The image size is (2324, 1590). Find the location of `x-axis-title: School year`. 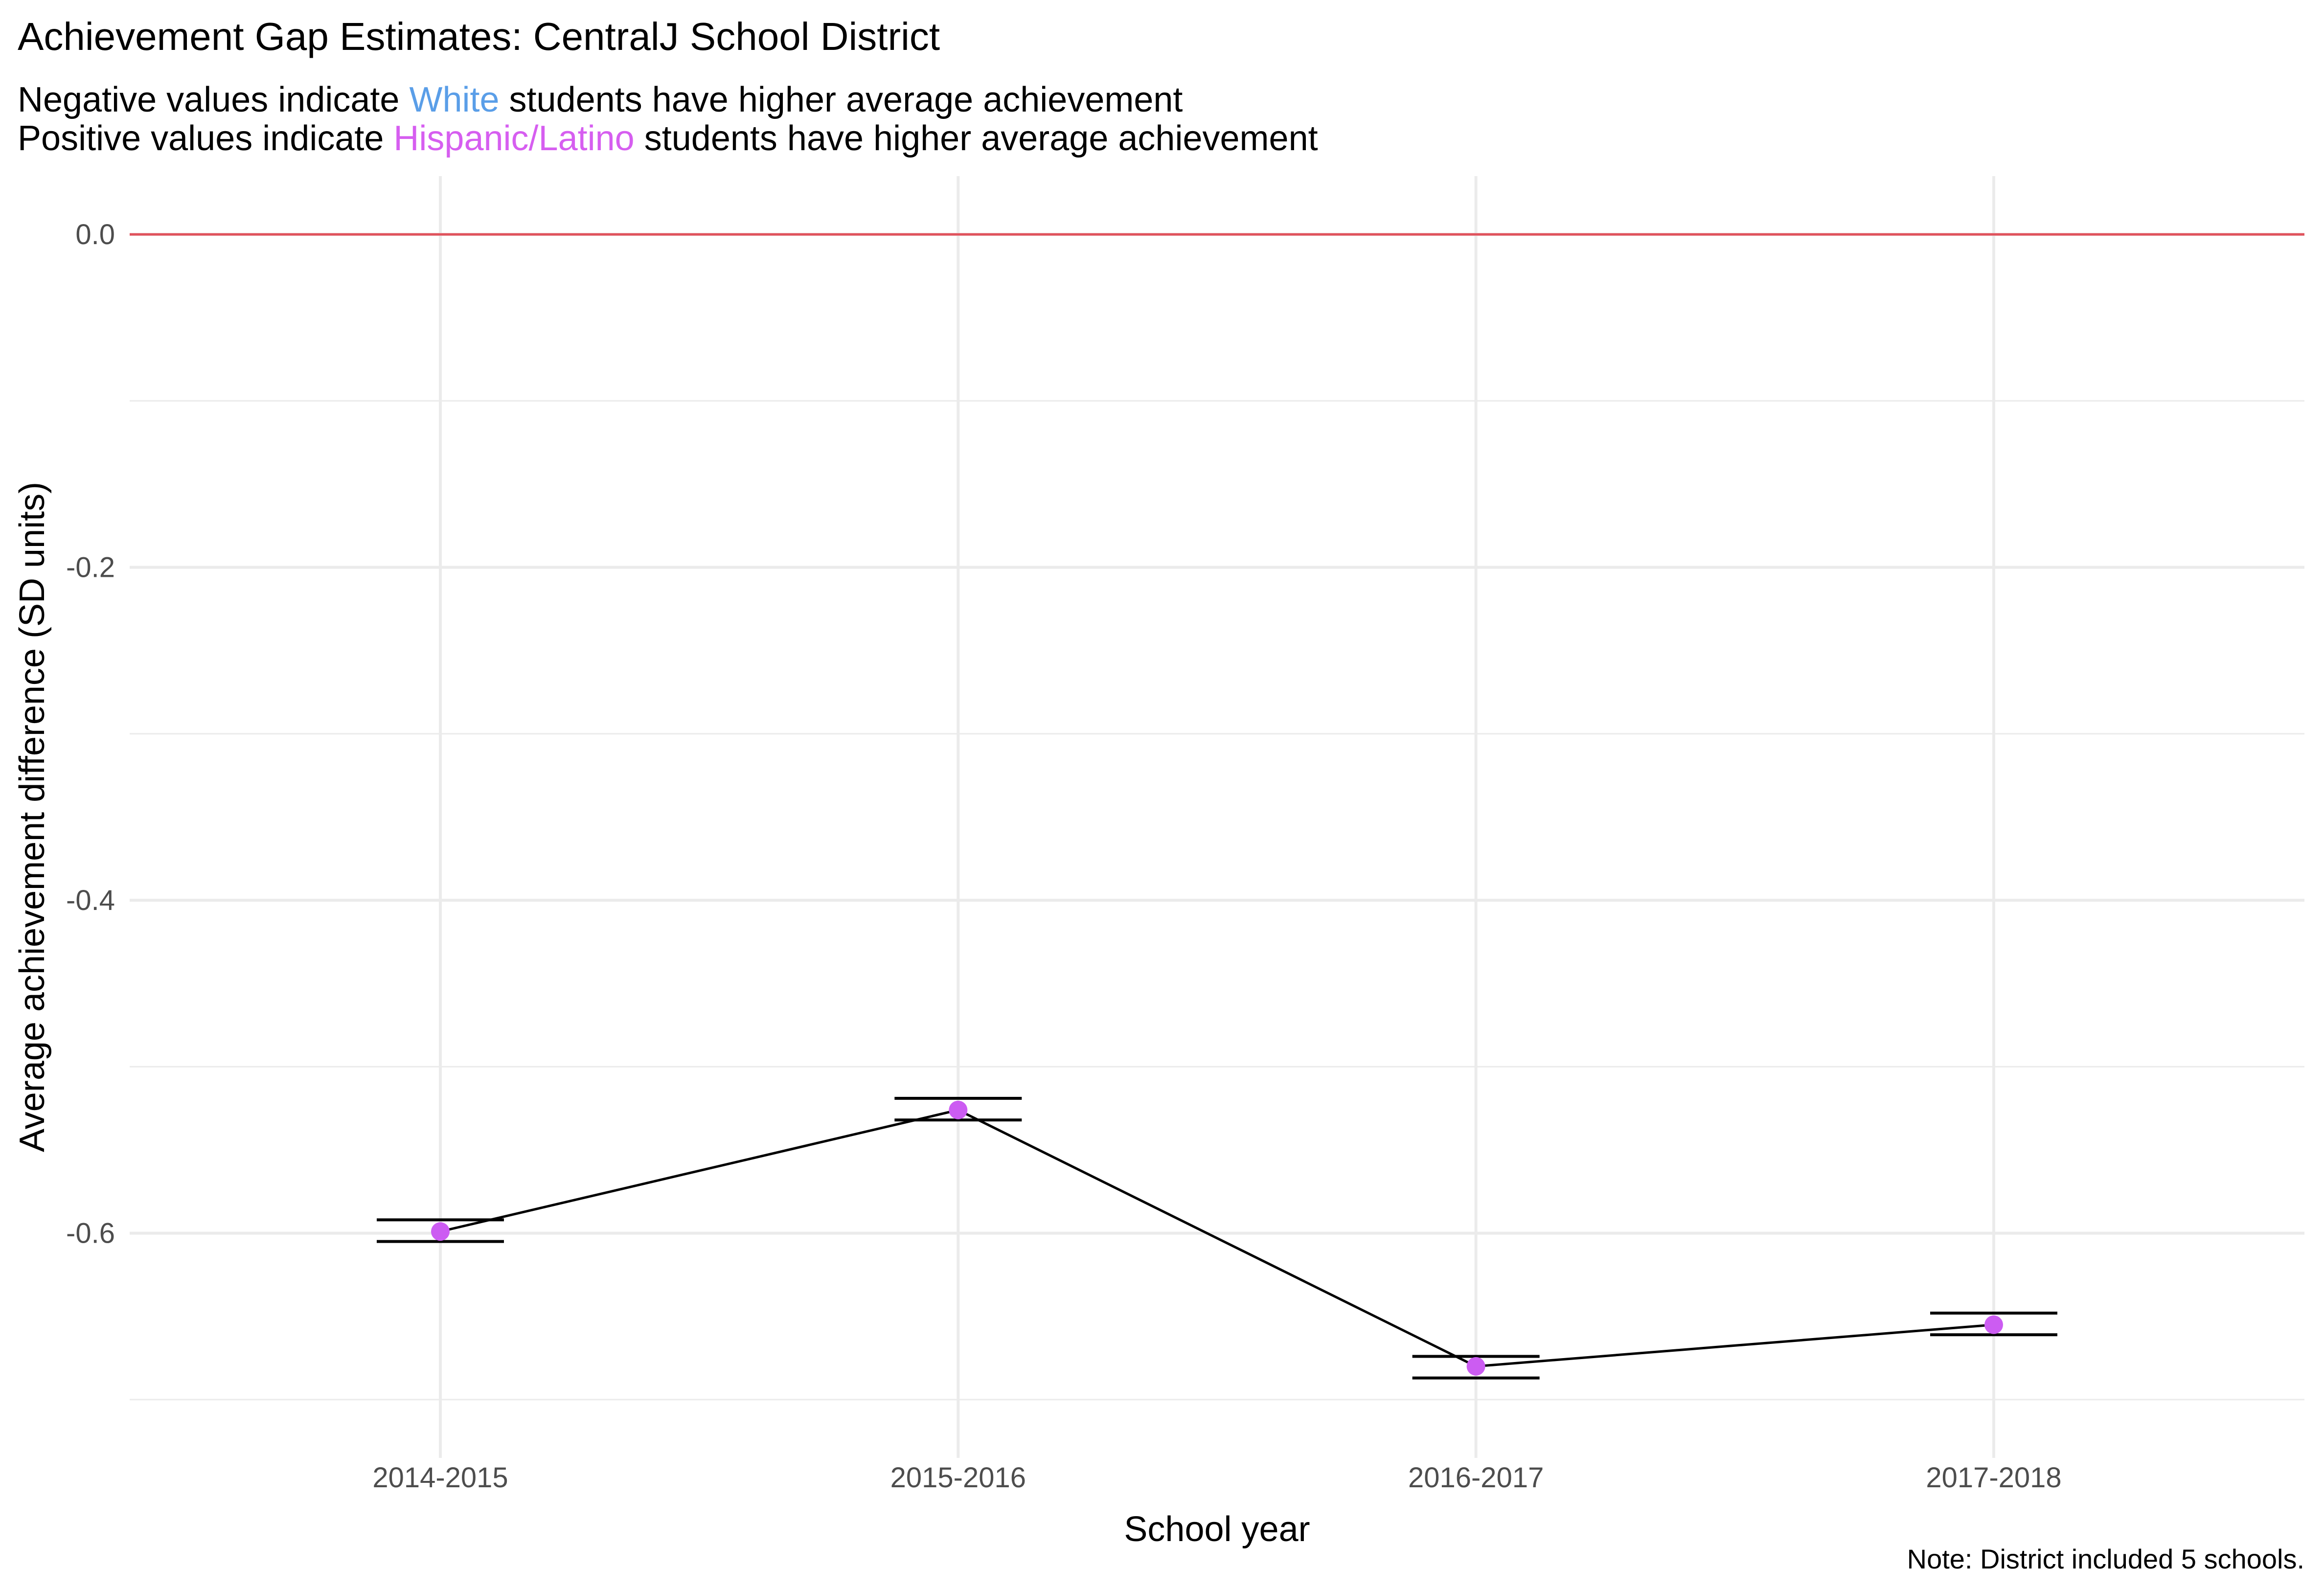

x-axis-title: School year is located at coordinates (1217, 1530).